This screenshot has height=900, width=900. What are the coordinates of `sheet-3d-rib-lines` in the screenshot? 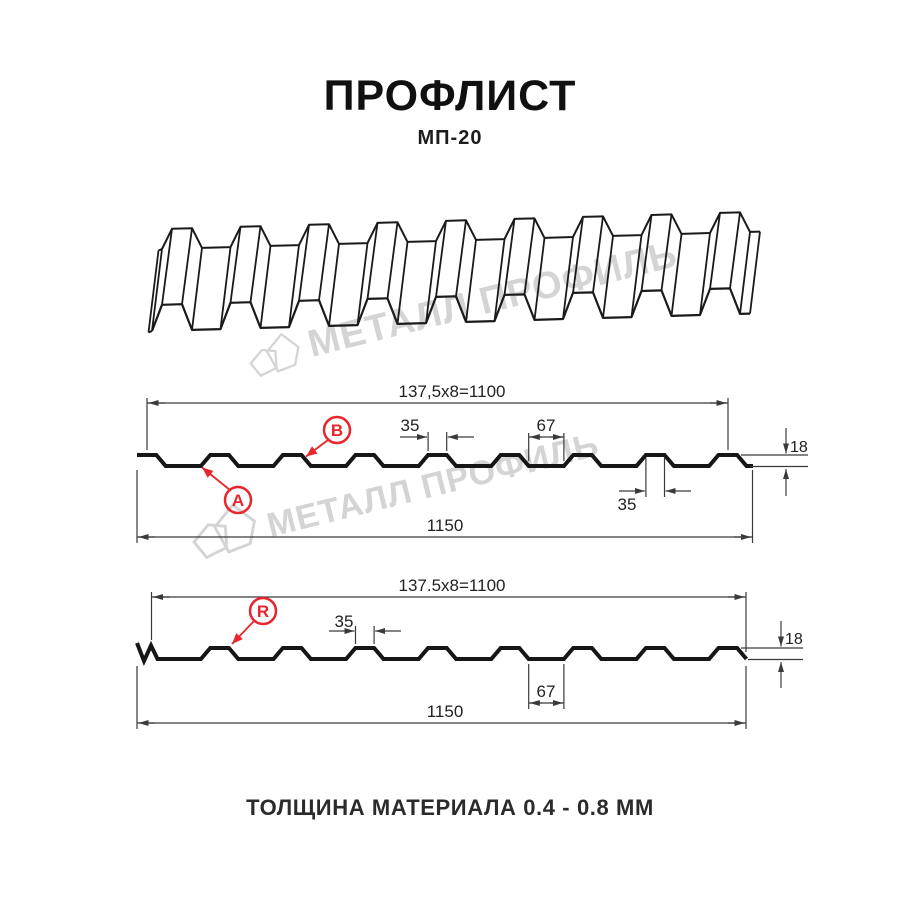 It's located at (454, 273).